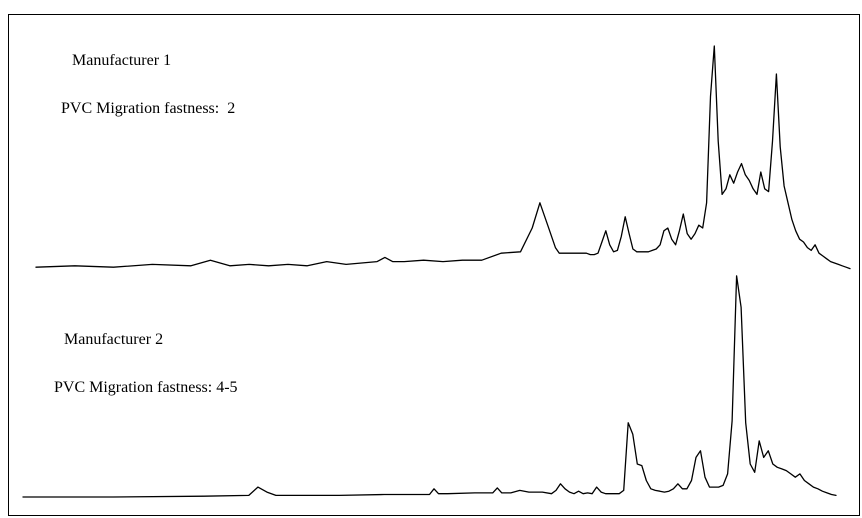 The image size is (862, 518). Describe the element at coordinates (114, 339) in the screenshot. I see `series-2-name: Manufacturer 2` at that location.